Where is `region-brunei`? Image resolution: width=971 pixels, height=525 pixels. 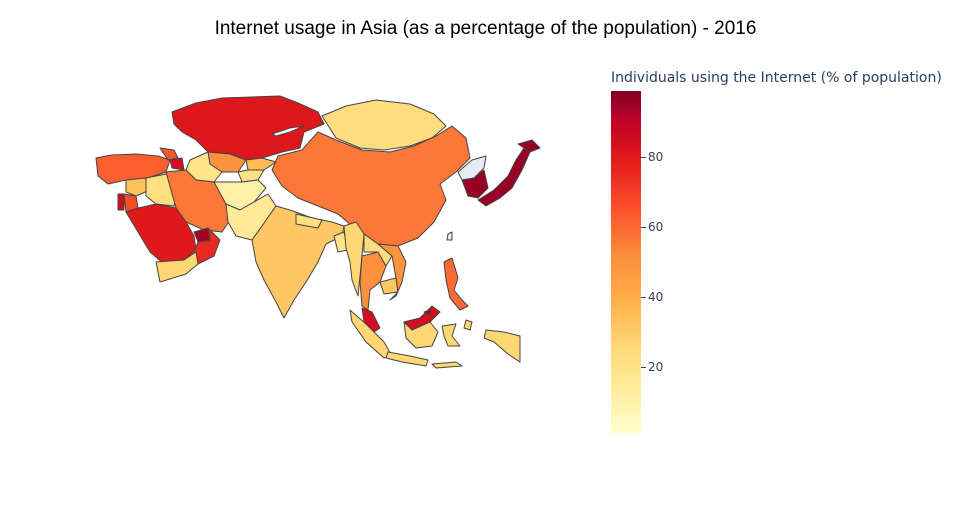
region-brunei is located at coordinates (427, 313).